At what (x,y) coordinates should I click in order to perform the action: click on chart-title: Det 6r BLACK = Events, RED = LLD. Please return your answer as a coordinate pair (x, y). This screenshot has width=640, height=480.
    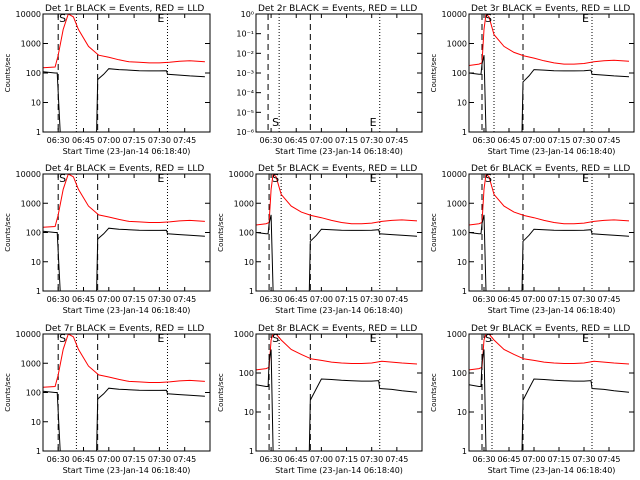
    Looking at the image, I should click on (550, 169).